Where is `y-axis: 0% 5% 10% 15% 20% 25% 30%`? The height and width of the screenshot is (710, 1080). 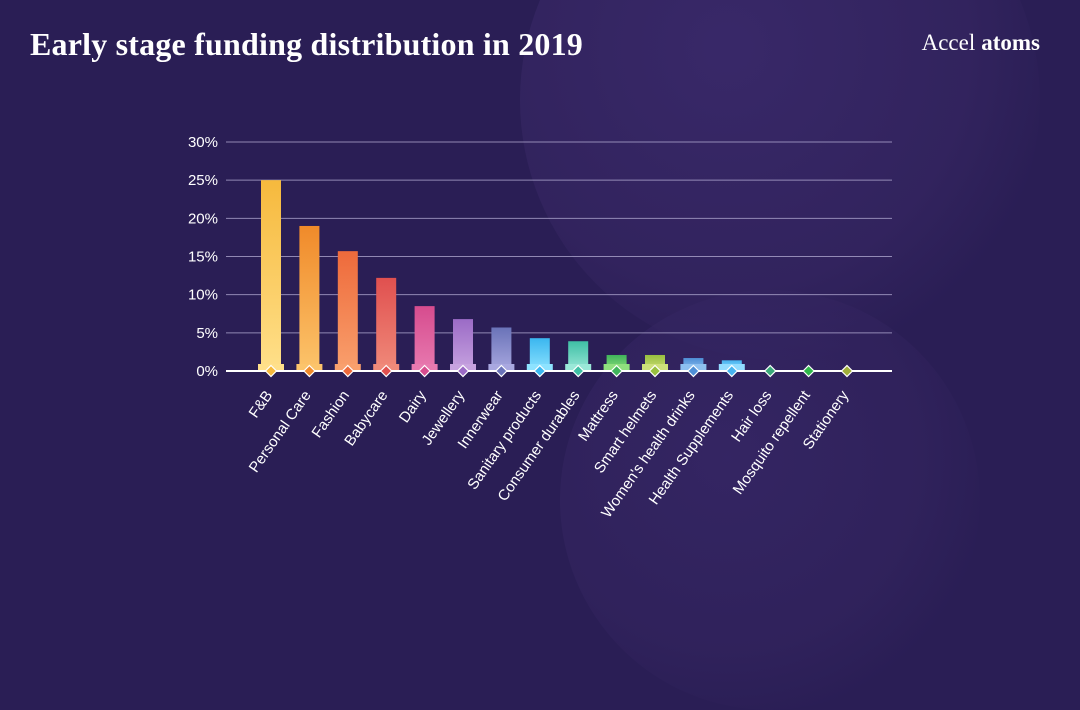 y-axis: 0% 5% 10% 15% 20% 25% 30% is located at coordinates (203, 257).